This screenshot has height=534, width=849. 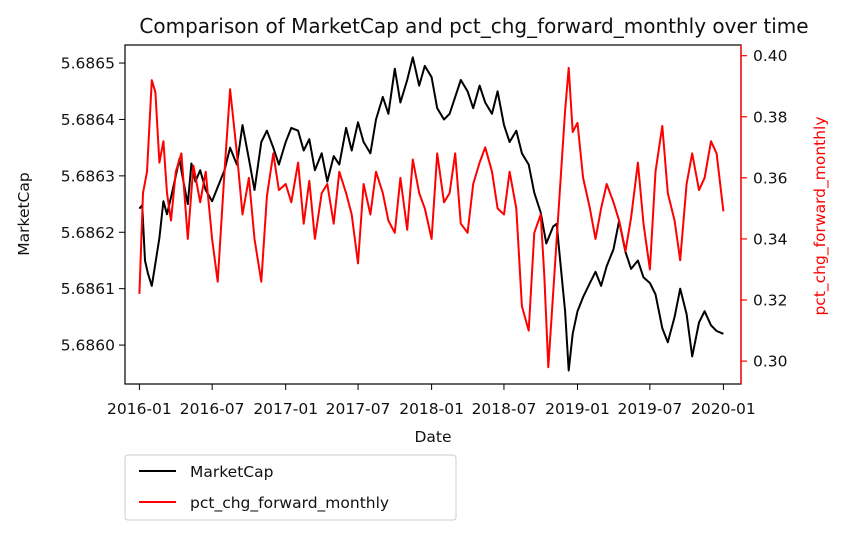 I want to click on x-tick-label: 2017-01, so click(x=285, y=409).